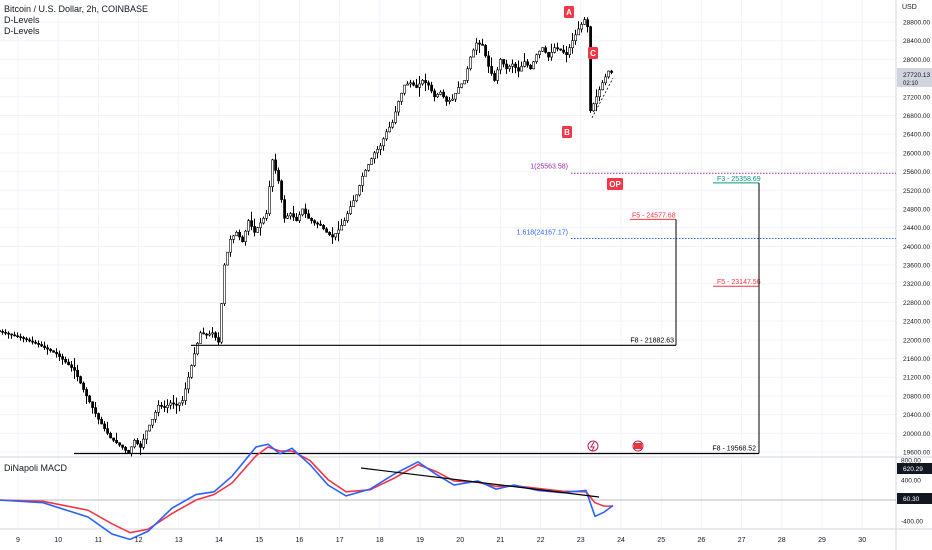  Describe the element at coordinates (782, 540) in the screenshot. I see `time-tick: 28` at that location.